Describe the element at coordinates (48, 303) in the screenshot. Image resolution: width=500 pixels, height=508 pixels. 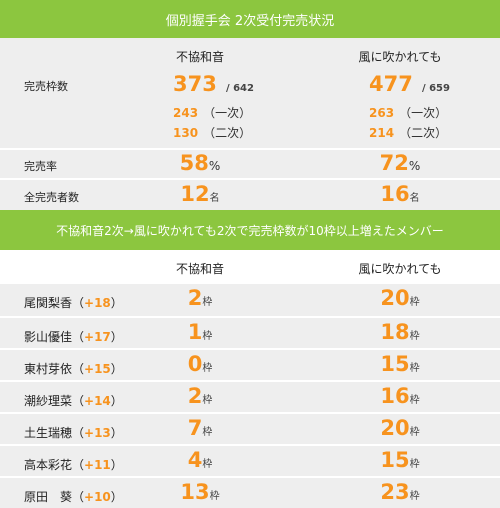
I see `member-name: 尾関梨香` at that location.